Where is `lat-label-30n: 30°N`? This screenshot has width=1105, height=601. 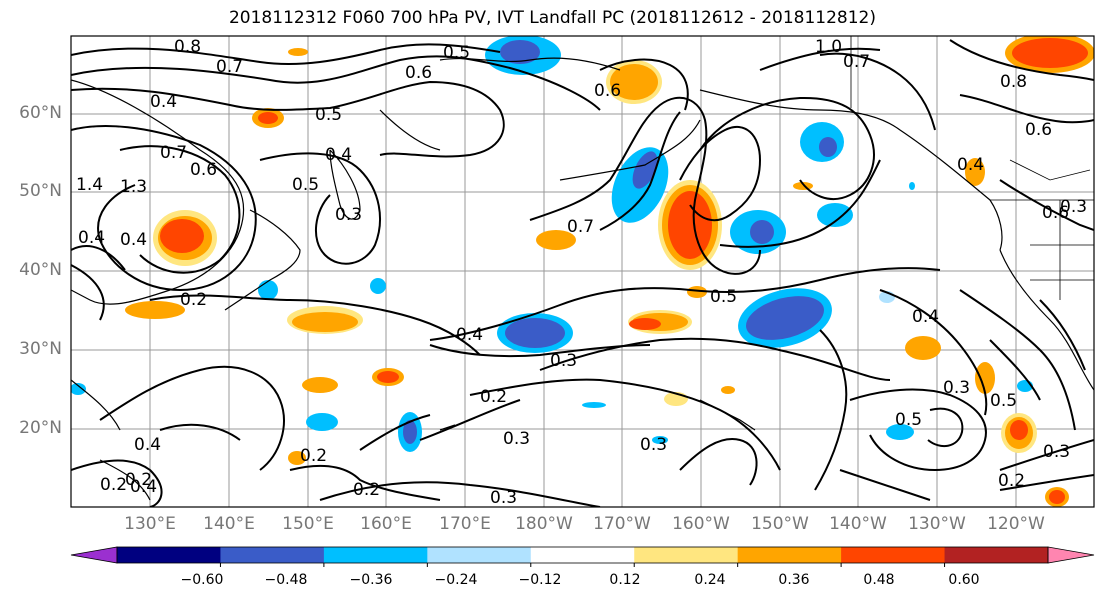
lat-label-30n: 30°N is located at coordinates (40, 349).